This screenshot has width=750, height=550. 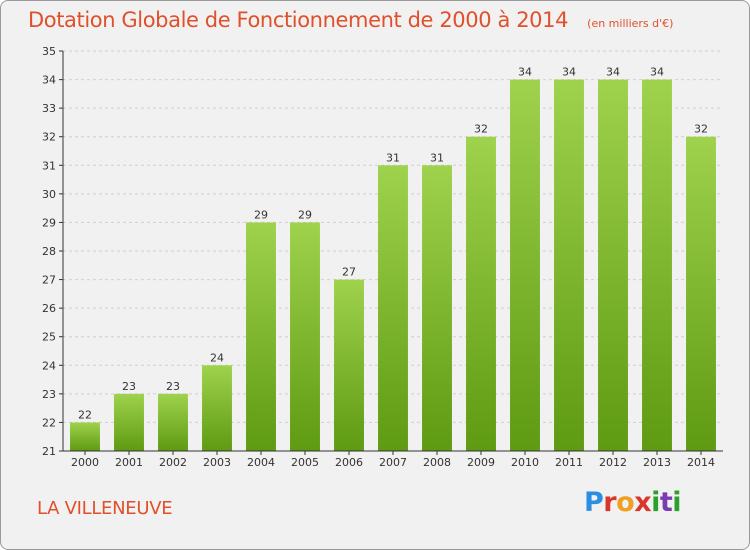 What do you see at coordinates (217, 408) in the screenshot?
I see `bar-2003` at bounding box center [217, 408].